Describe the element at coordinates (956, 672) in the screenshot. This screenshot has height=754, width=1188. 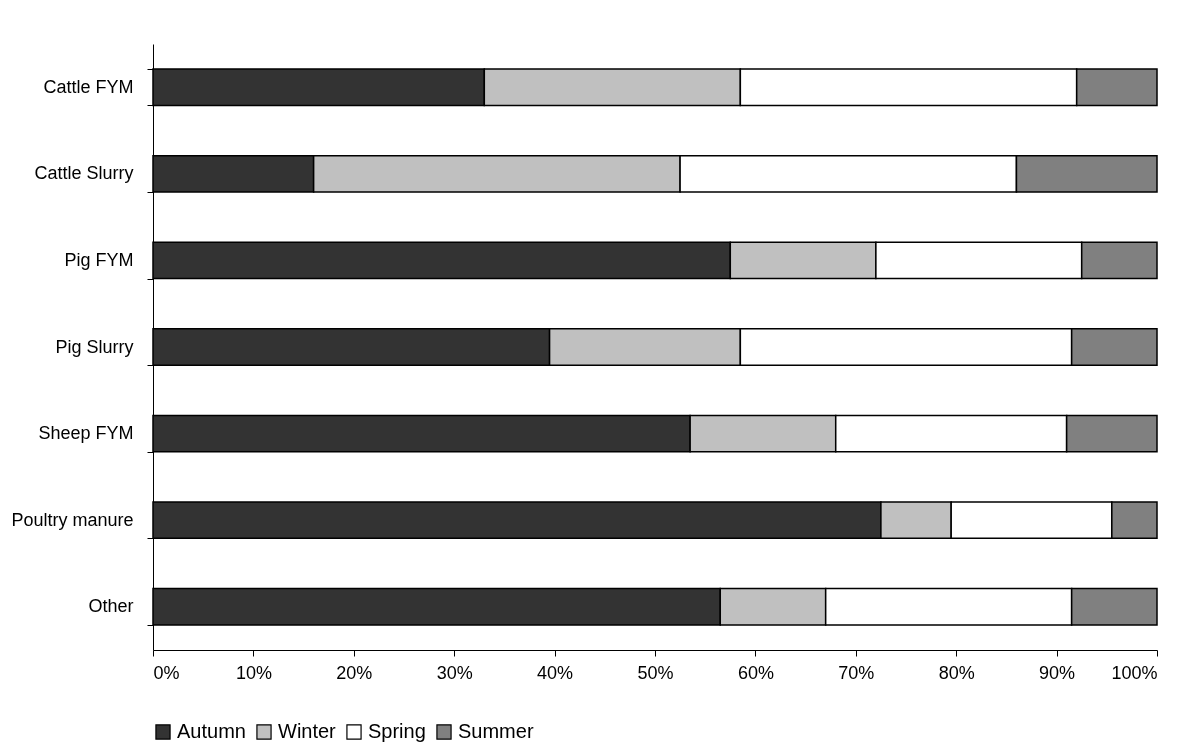
I see `x-tick-label: 80%` at that location.